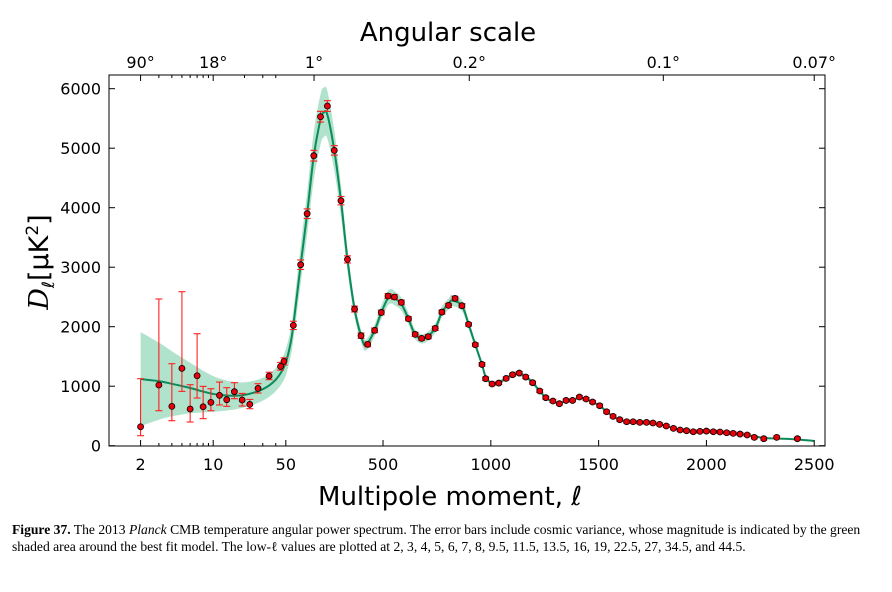 The height and width of the screenshot is (592, 892). I want to click on top-axis-title: Angular scale, so click(448, 33).